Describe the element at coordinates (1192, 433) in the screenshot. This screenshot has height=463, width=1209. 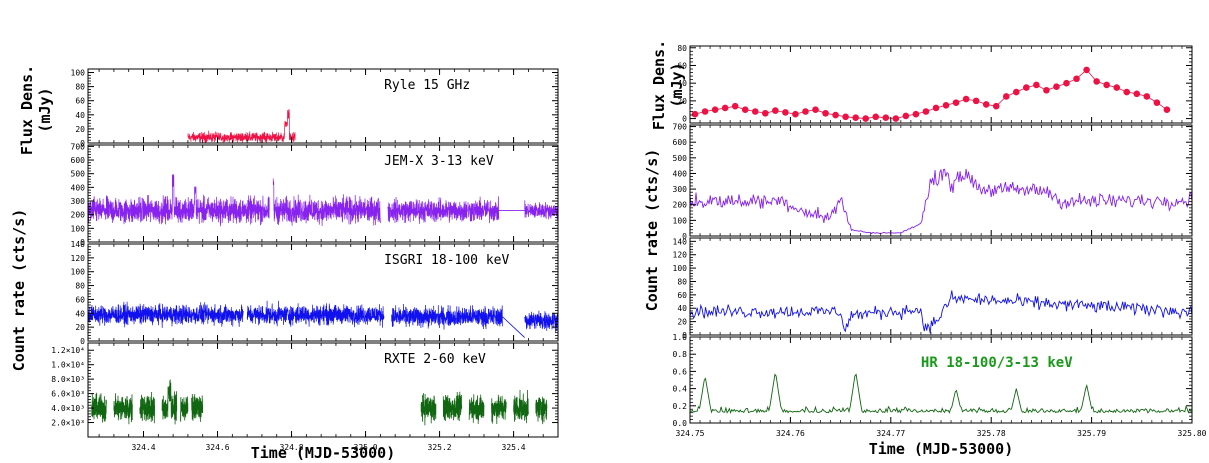
I see `xtick-label: 325.80` at that location.